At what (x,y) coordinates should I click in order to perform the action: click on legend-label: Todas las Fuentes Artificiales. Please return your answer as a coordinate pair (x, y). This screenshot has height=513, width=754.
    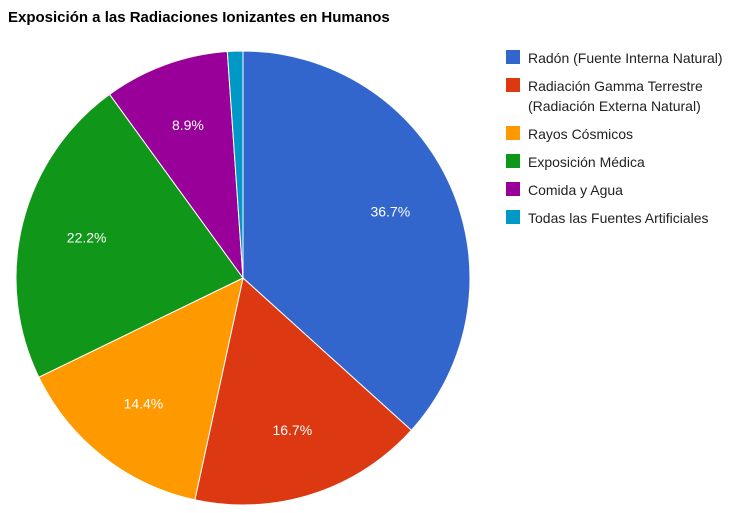
    Looking at the image, I should click on (618, 218).